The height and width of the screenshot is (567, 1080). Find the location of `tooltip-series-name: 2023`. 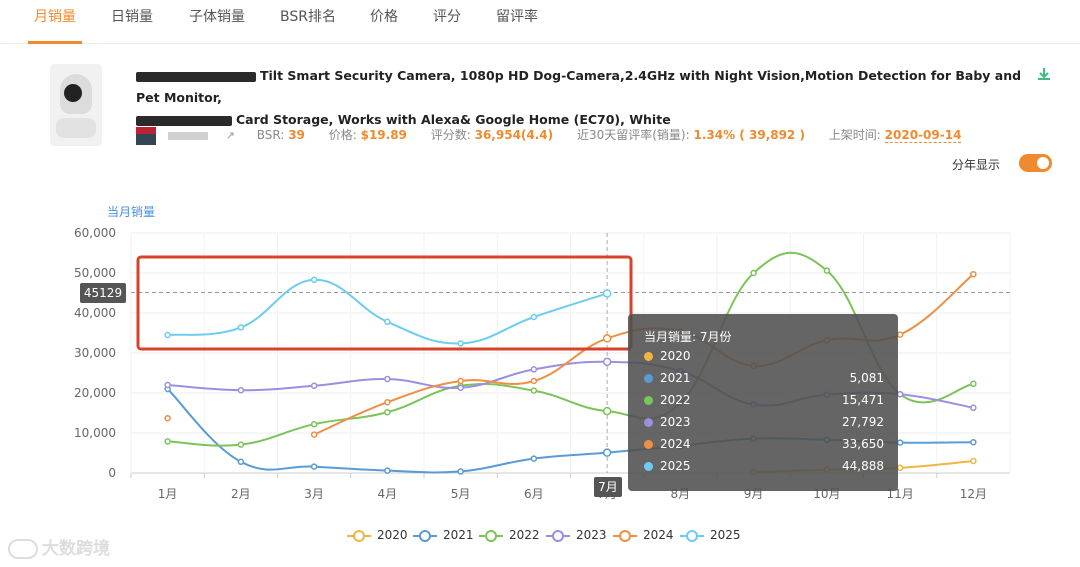

tooltip-series-name: 2023 is located at coordinates (675, 422).